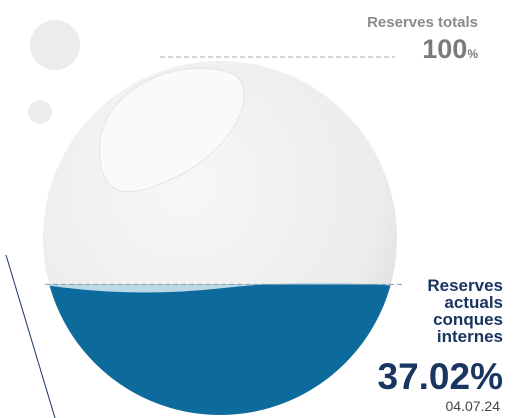 This screenshot has width=513, height=418. What do you see at coordinates (472, 54) in the screenshot?
I see `unit: %` at bounding box center [472, 54].